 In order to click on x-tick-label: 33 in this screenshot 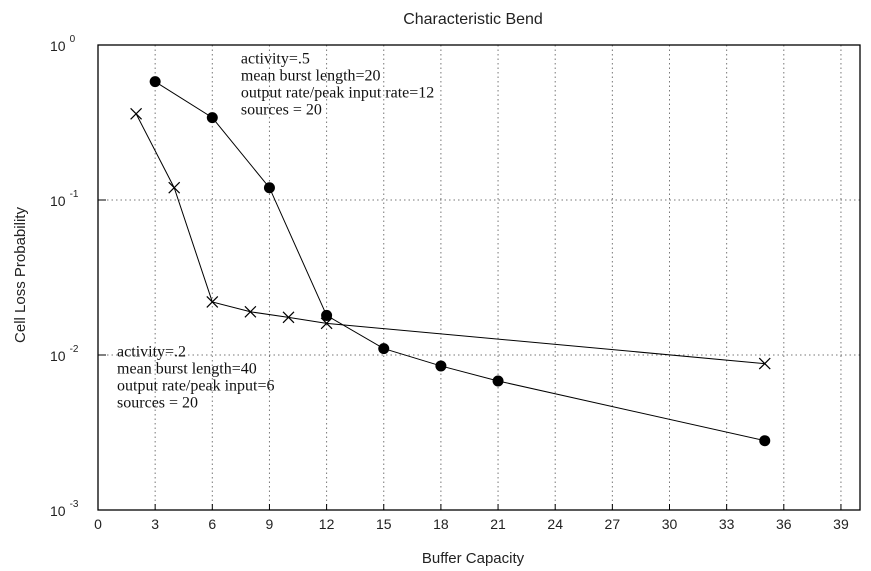, I will do `click(727, 524)`.